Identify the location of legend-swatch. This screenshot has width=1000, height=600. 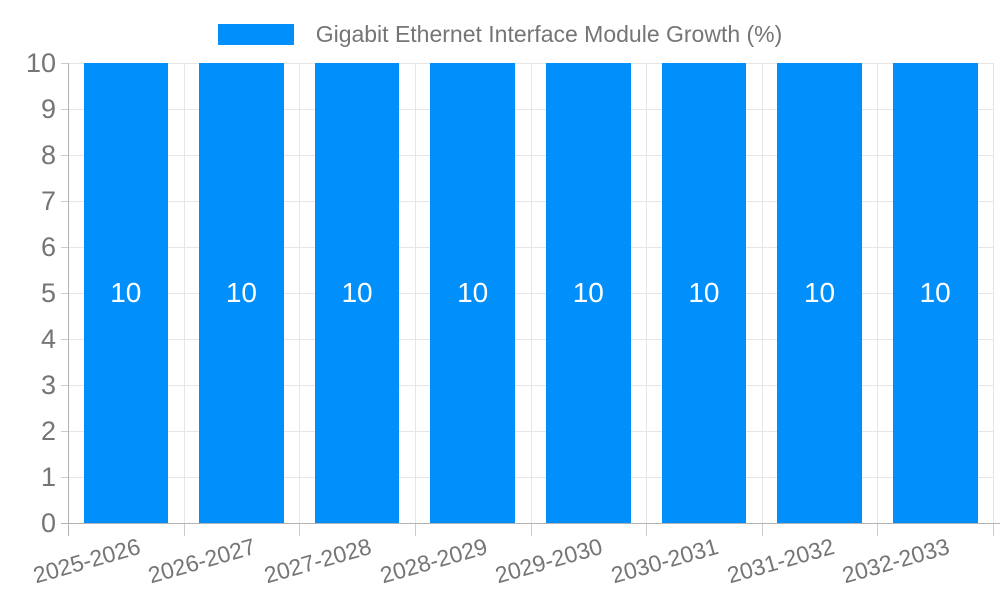
(255, 34).